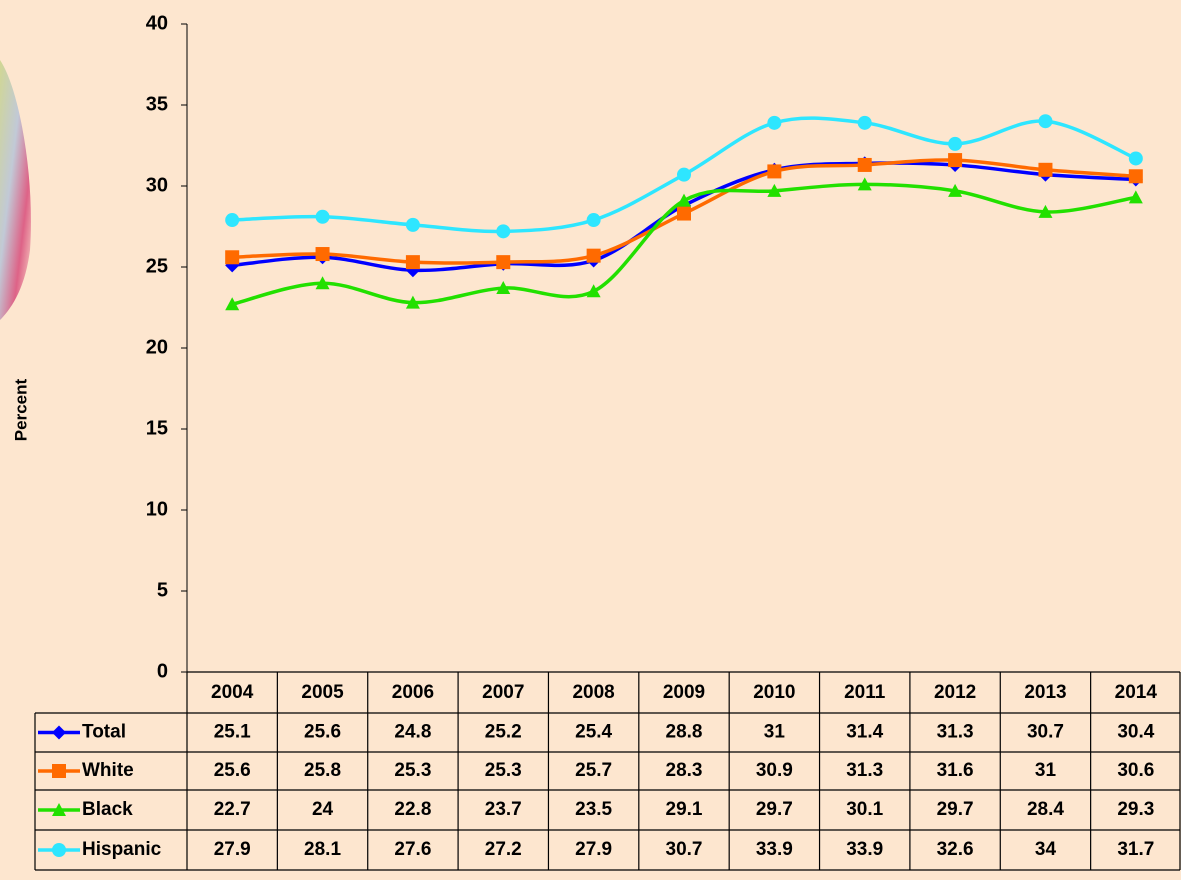 The height and width of the screenshot is (880, 1181). Describe the element at coordinates (412, 732) in the screenshot. I see `table-value: 24.8` at that location.